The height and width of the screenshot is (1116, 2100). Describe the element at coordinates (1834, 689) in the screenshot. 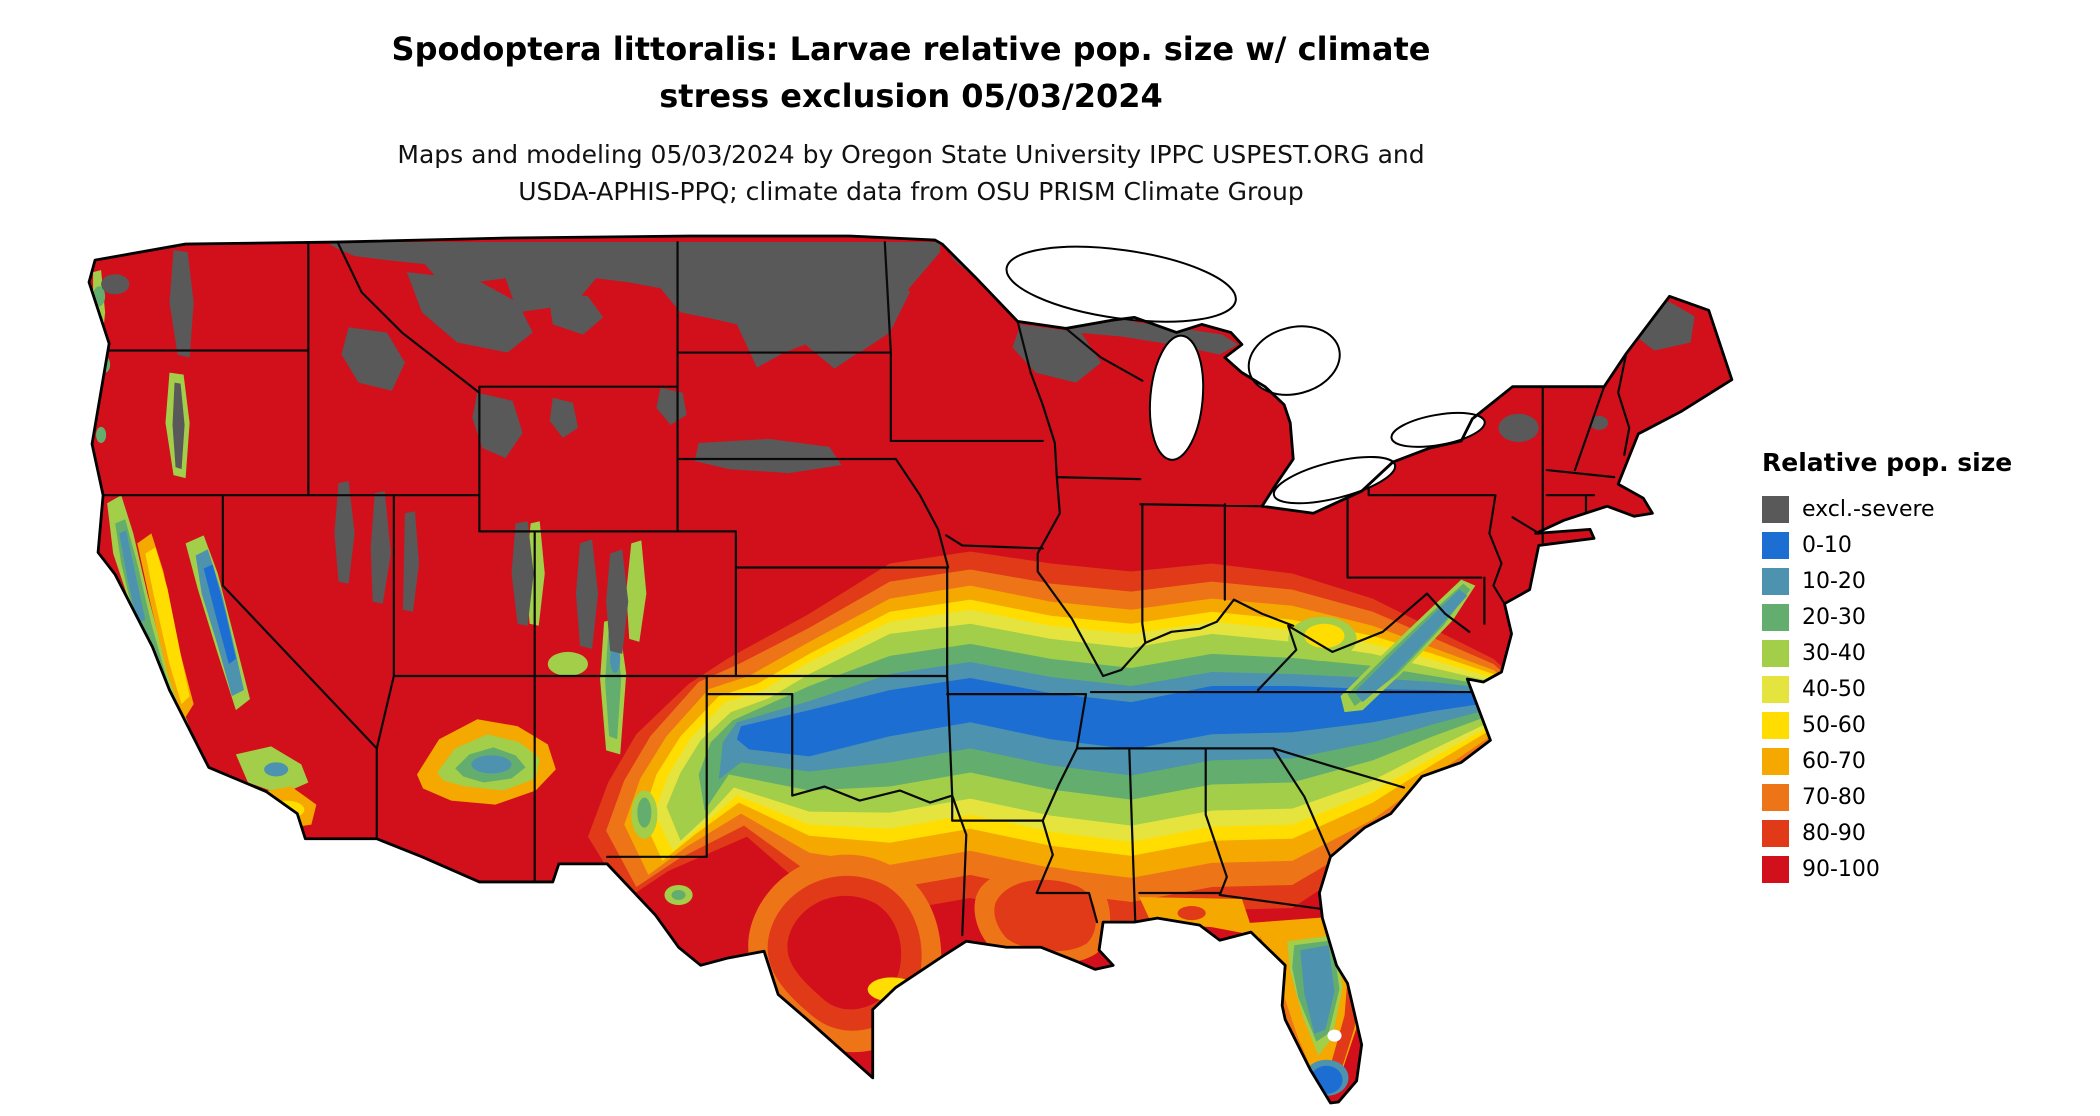

I see `legend-label: 40-50` at that location.